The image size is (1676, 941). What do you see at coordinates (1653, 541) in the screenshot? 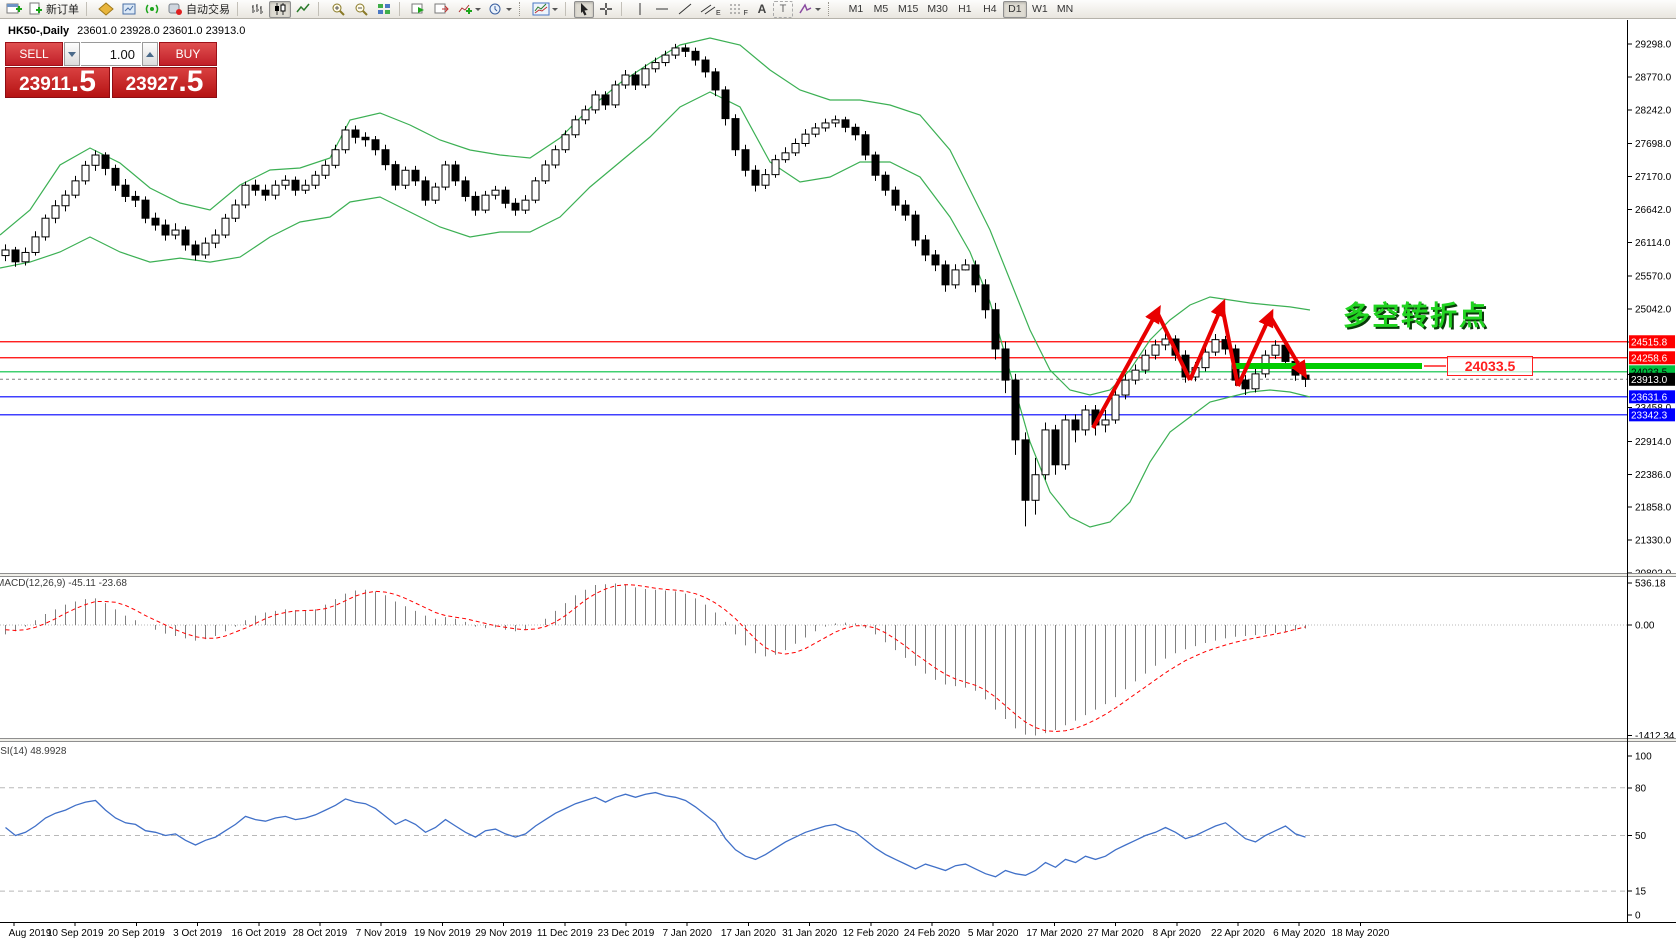
I see `svg-text: 21330.0` at bounding box center [1653, 541].